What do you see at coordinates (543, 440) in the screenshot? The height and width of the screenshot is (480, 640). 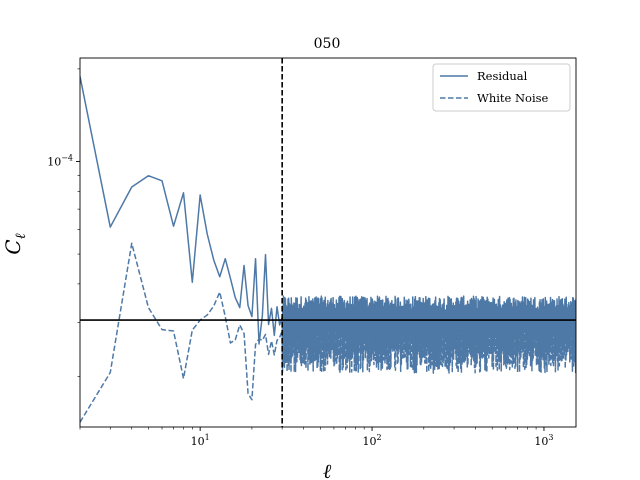 I see `x-tick-label: 10³` at bounding box center [543, 440].